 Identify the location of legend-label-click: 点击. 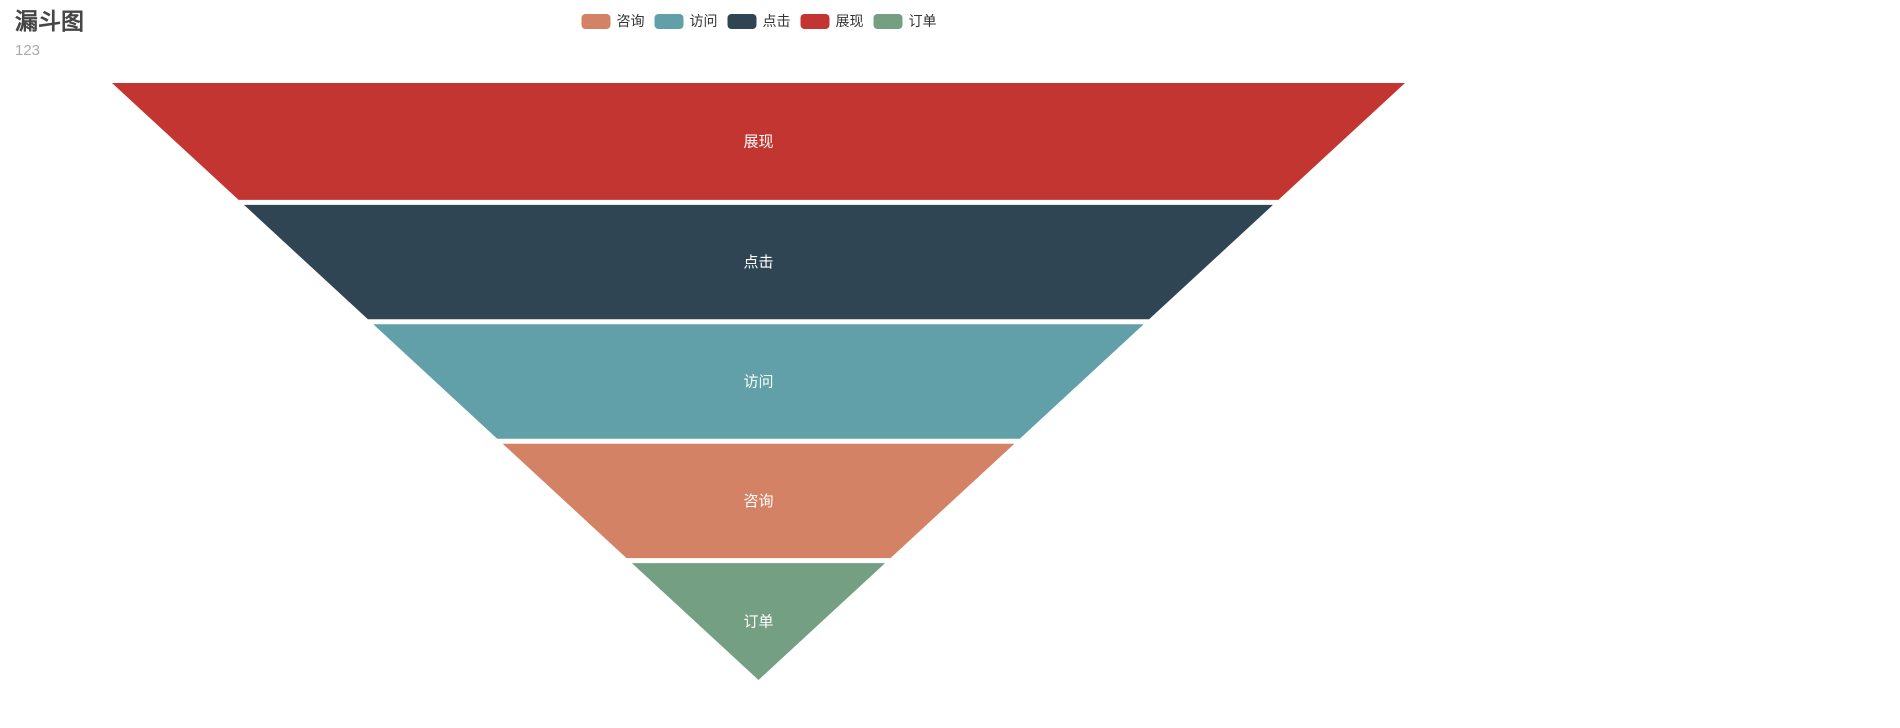
(776, 21).